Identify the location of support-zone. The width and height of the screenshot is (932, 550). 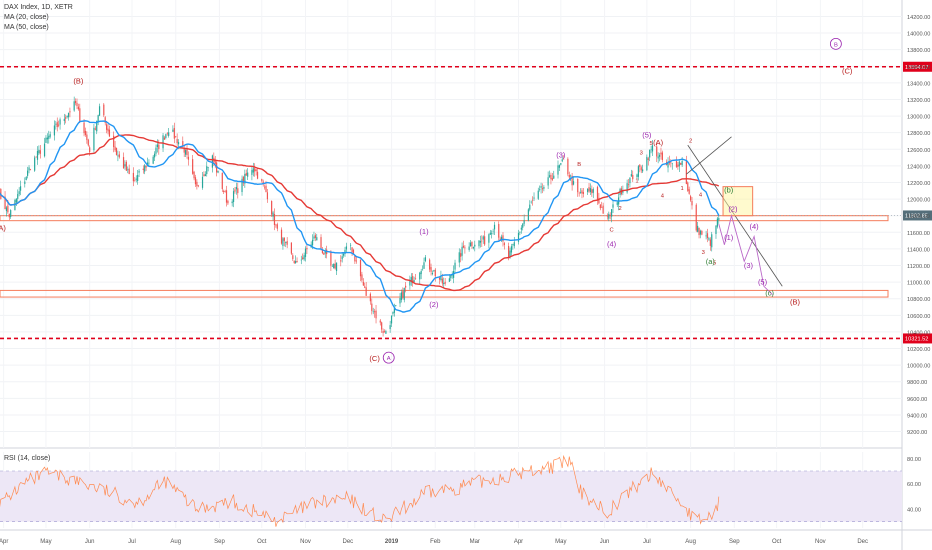
(444, 293).